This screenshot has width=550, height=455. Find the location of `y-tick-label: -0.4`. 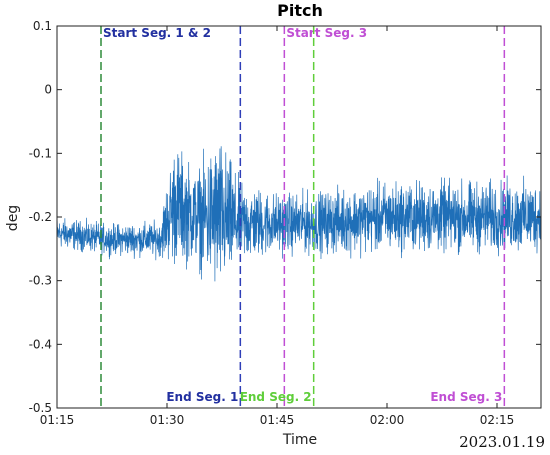

y-tick-label: -0.4 is located at coordinates (40, 344).